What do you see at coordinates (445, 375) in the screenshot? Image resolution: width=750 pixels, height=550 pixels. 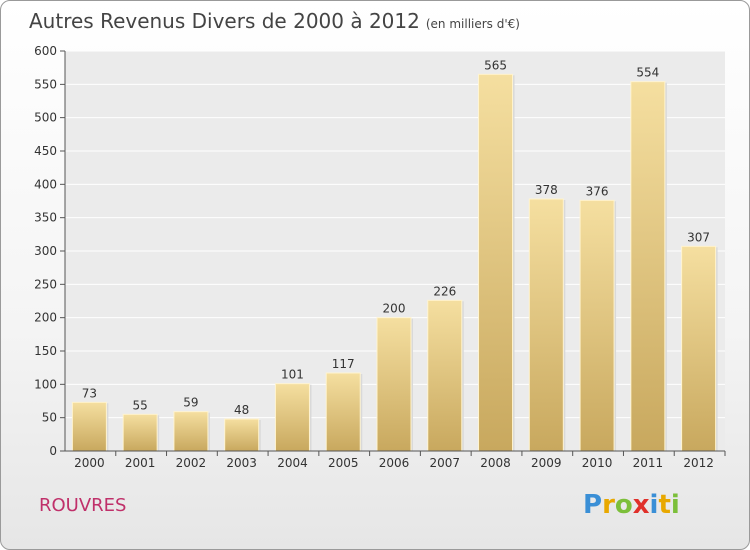 I see `bar-2007` at bounding box center [445, 375].